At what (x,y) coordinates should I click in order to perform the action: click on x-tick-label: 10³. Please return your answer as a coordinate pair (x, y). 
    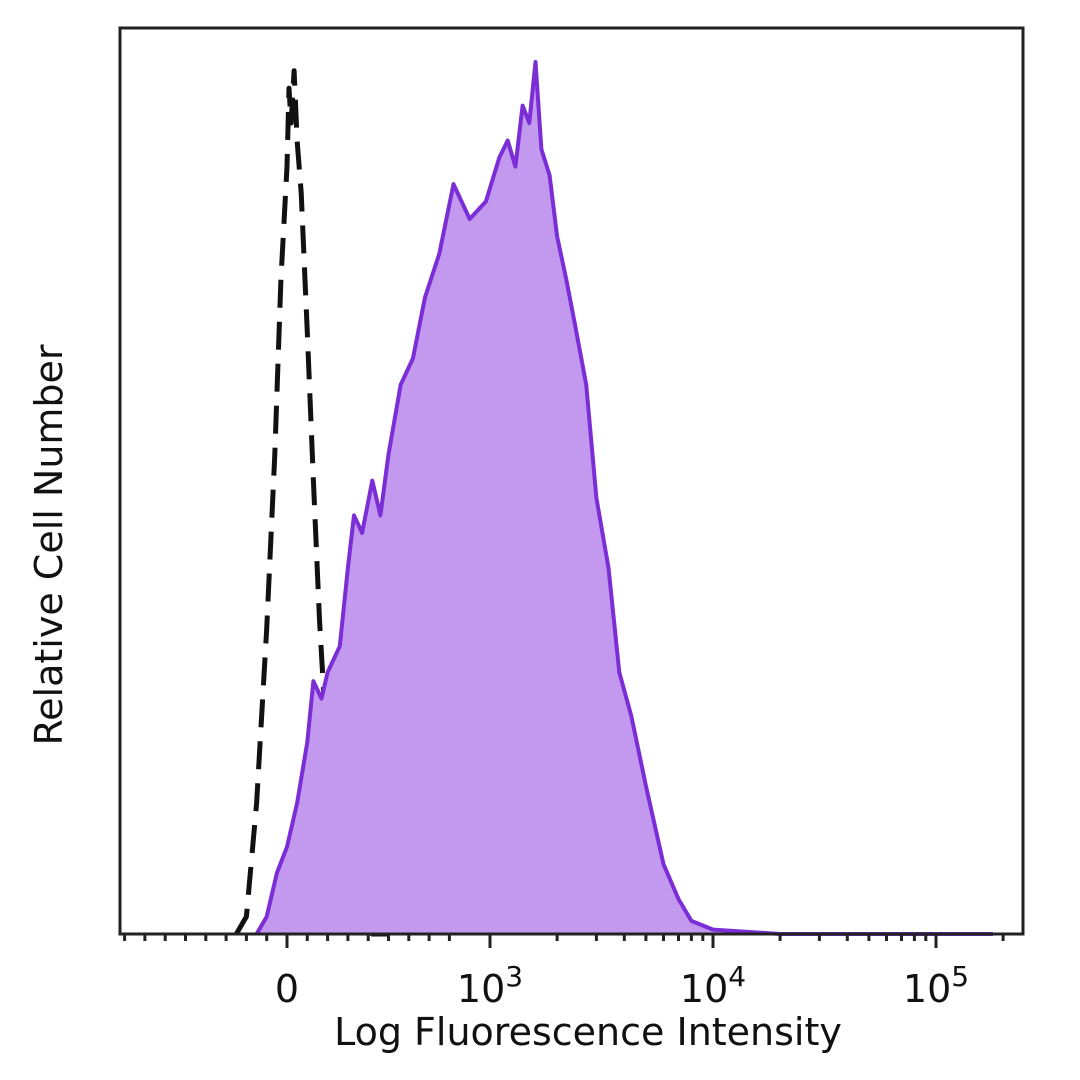
    Looking at the image, I should click on (490, 985).